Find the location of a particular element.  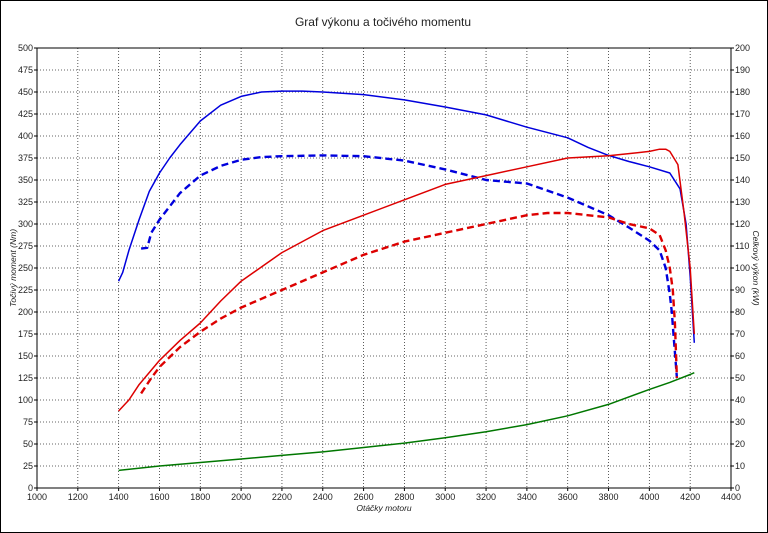

y-right-tick-label: 70 is located at coordinates (740, 334).